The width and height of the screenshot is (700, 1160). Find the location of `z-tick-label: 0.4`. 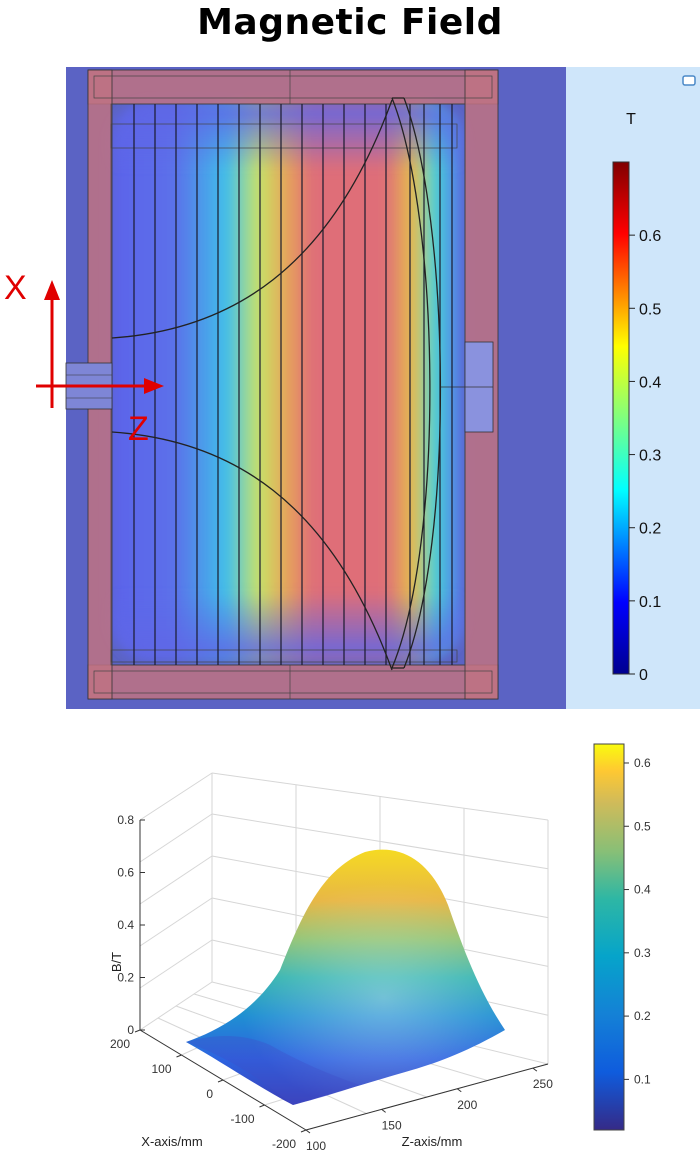

z-tick-label: 0.4 is located at coordinates (125, 925).